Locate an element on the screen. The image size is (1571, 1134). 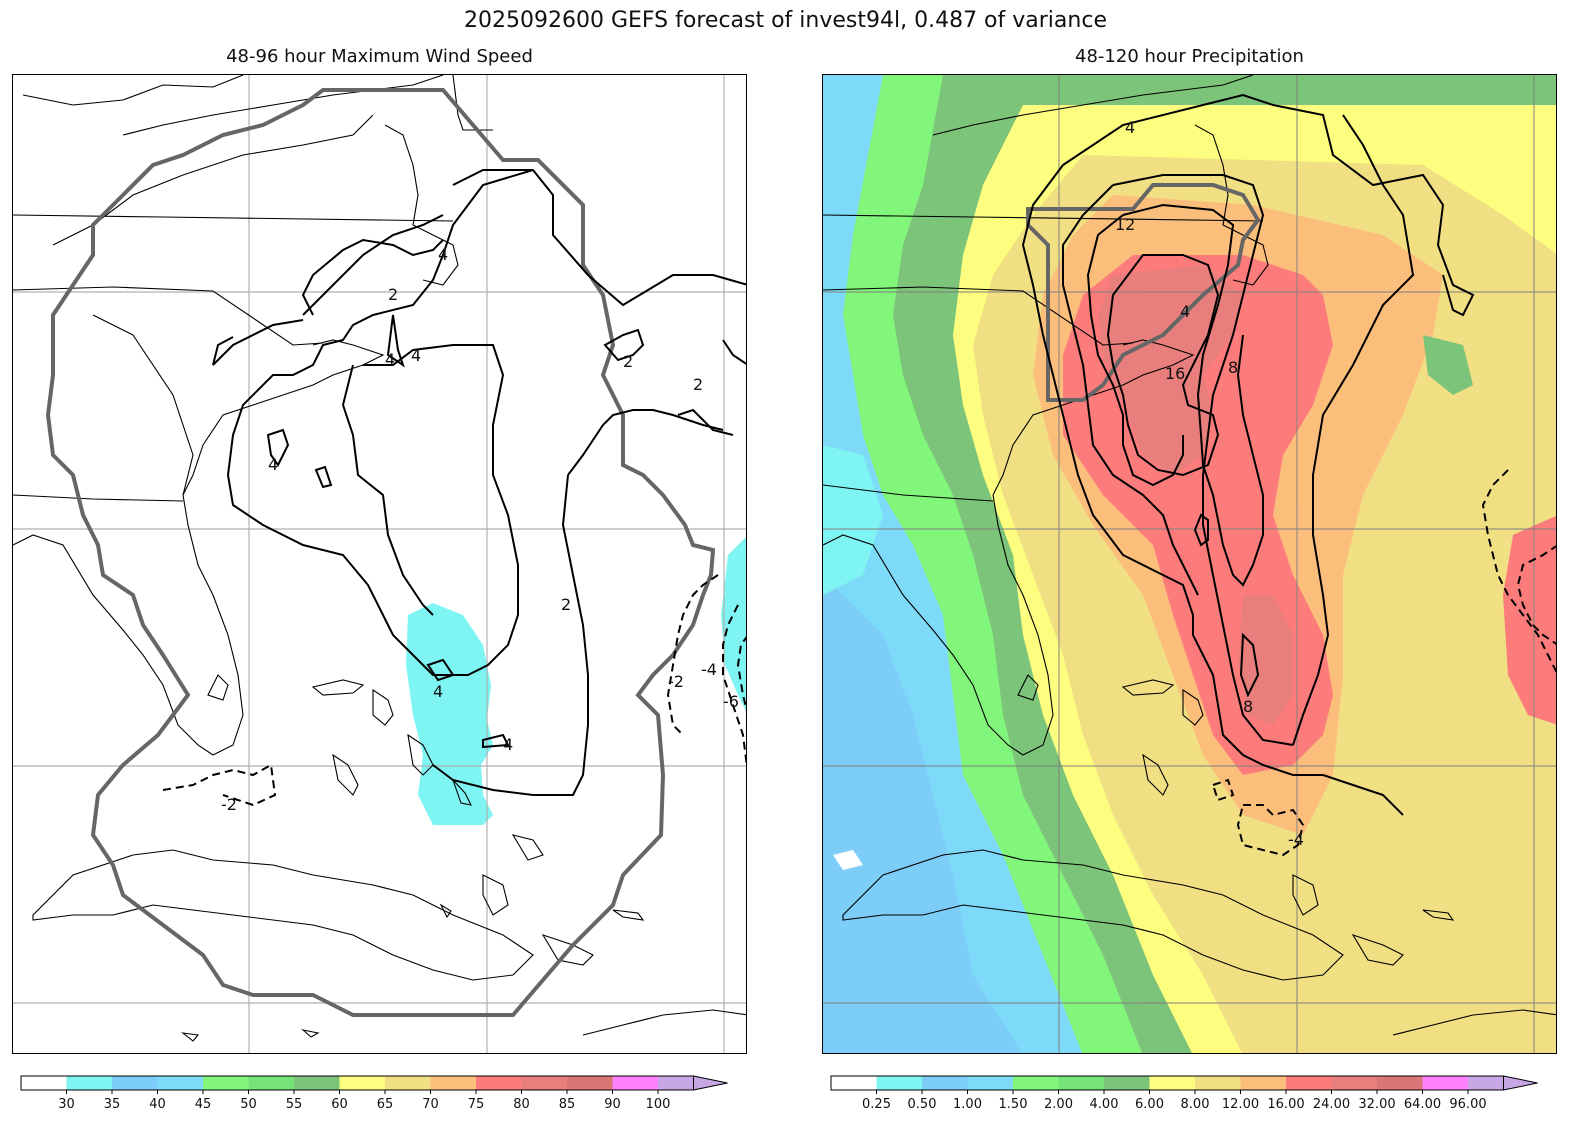
contour-label: 16 is located at coordinates (1175, 373).